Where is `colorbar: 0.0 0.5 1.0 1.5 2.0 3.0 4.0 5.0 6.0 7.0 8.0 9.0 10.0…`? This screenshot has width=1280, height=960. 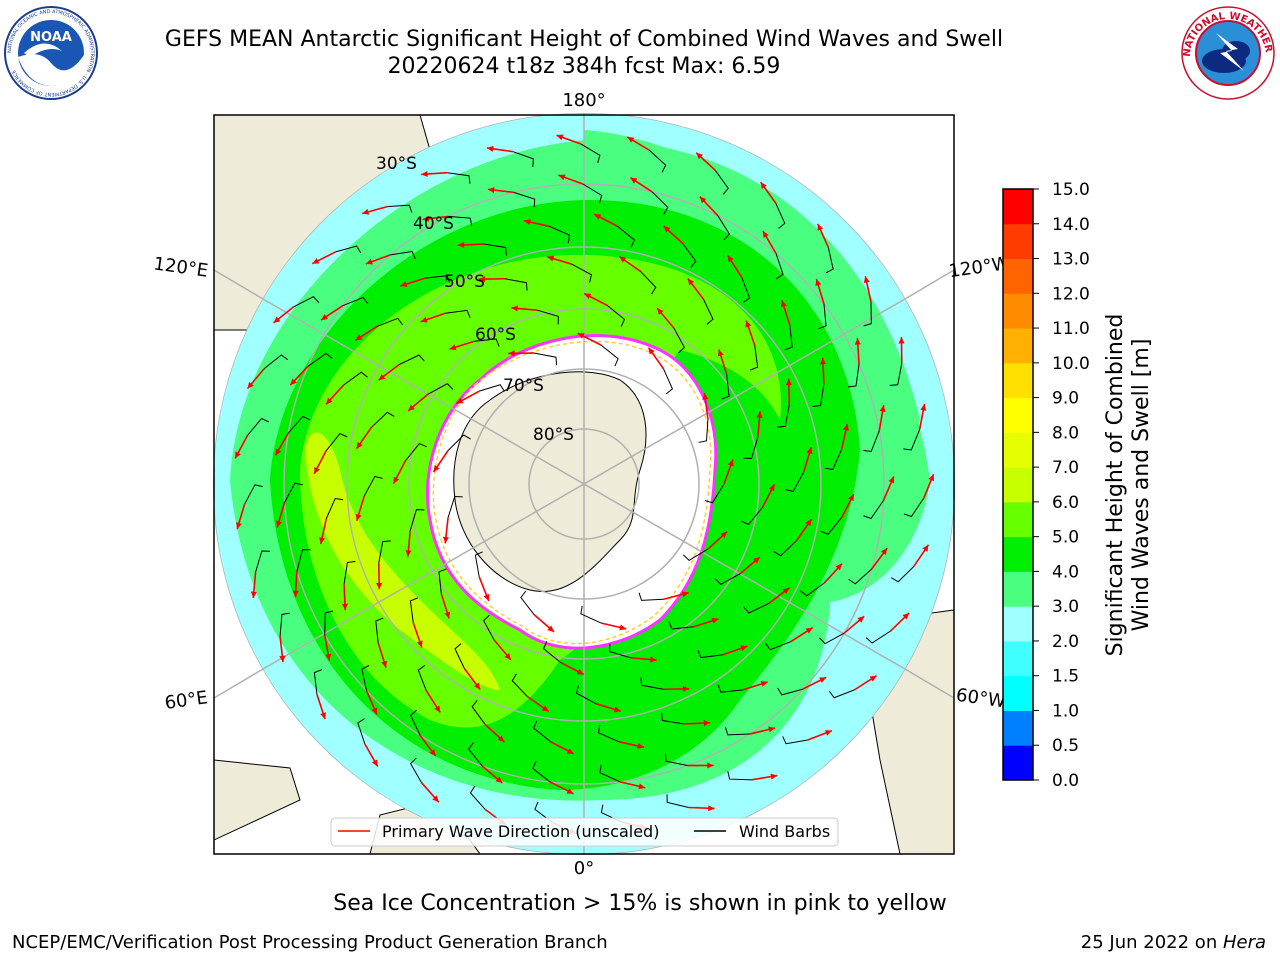
colorbar: 0.0 0.5 1.0 1.5 2.0 3.0 4.0 5.0 6.0 7.0 8.0 9.0 10.0… is located at coordinates (1046, 485).